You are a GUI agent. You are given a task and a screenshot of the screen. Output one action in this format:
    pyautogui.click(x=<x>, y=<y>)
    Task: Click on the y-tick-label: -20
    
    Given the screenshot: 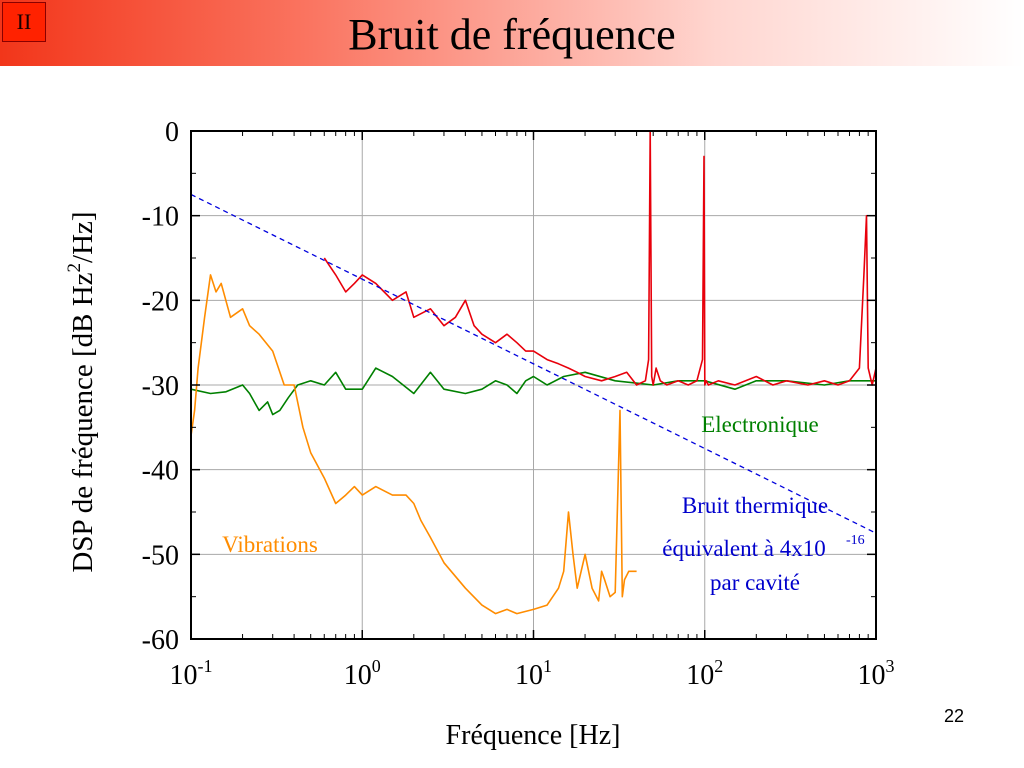 What is the action you would take?
    pyautogui.click(x=160, y=301)
    